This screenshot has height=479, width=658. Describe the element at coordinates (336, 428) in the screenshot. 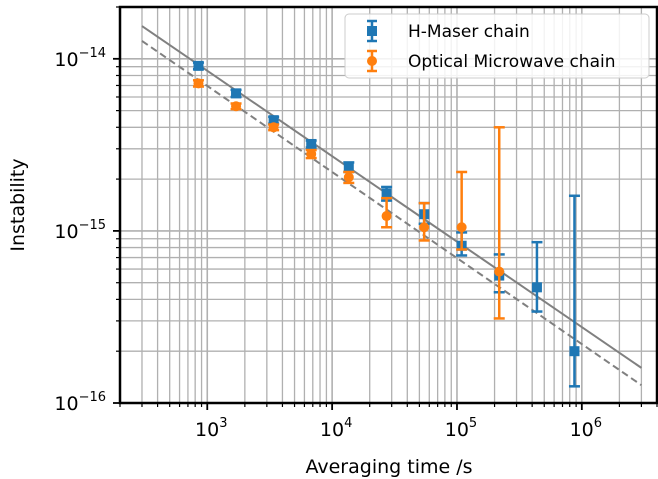

I see `x-tick-label: 10⁴` at that location.